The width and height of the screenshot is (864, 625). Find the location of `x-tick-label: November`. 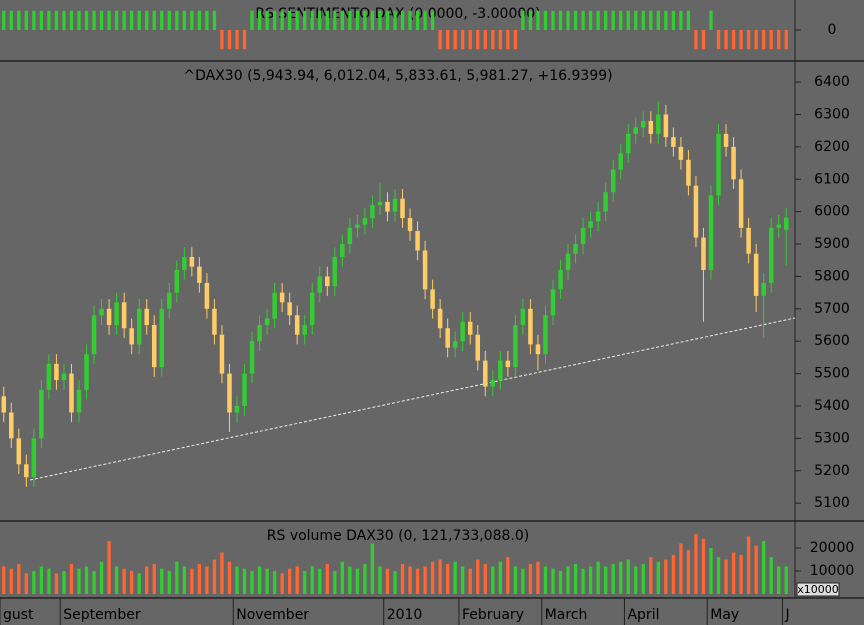

x-tick-label: November is located at coordinates (272, 615).